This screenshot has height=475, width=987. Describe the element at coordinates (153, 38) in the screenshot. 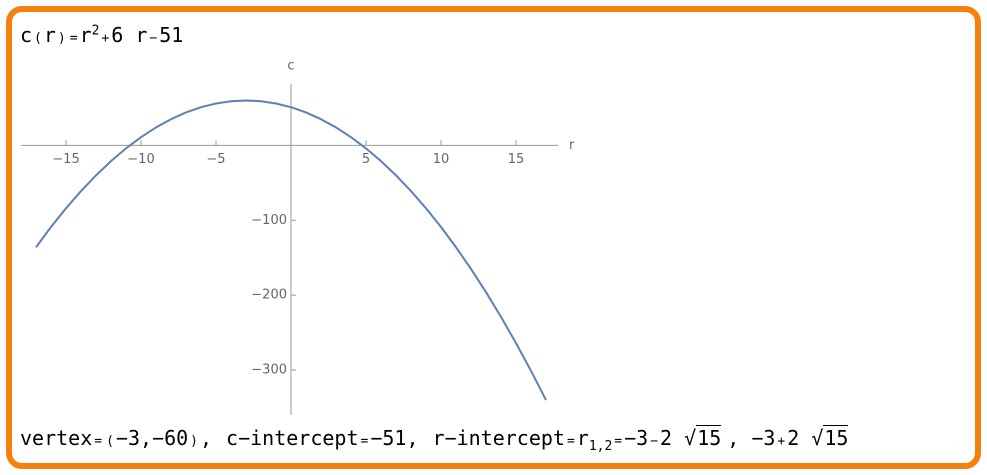

I see `formula-part: −` at that location.